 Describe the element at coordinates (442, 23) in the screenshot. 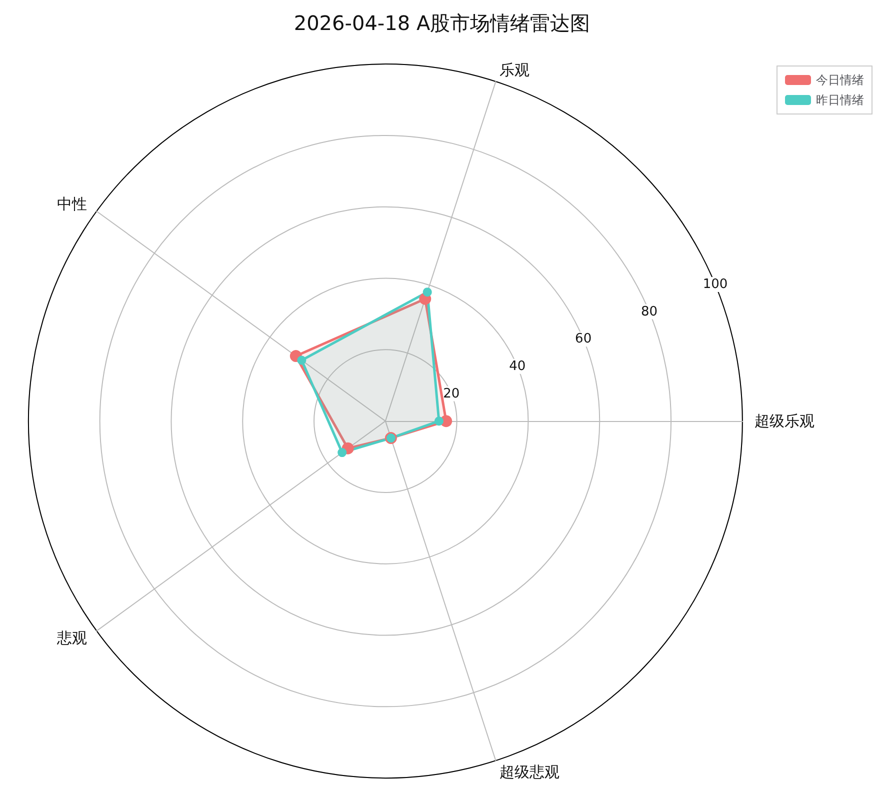

I see `chart-title: 2026-04-18 A股市场情绪雷达图` at that location.